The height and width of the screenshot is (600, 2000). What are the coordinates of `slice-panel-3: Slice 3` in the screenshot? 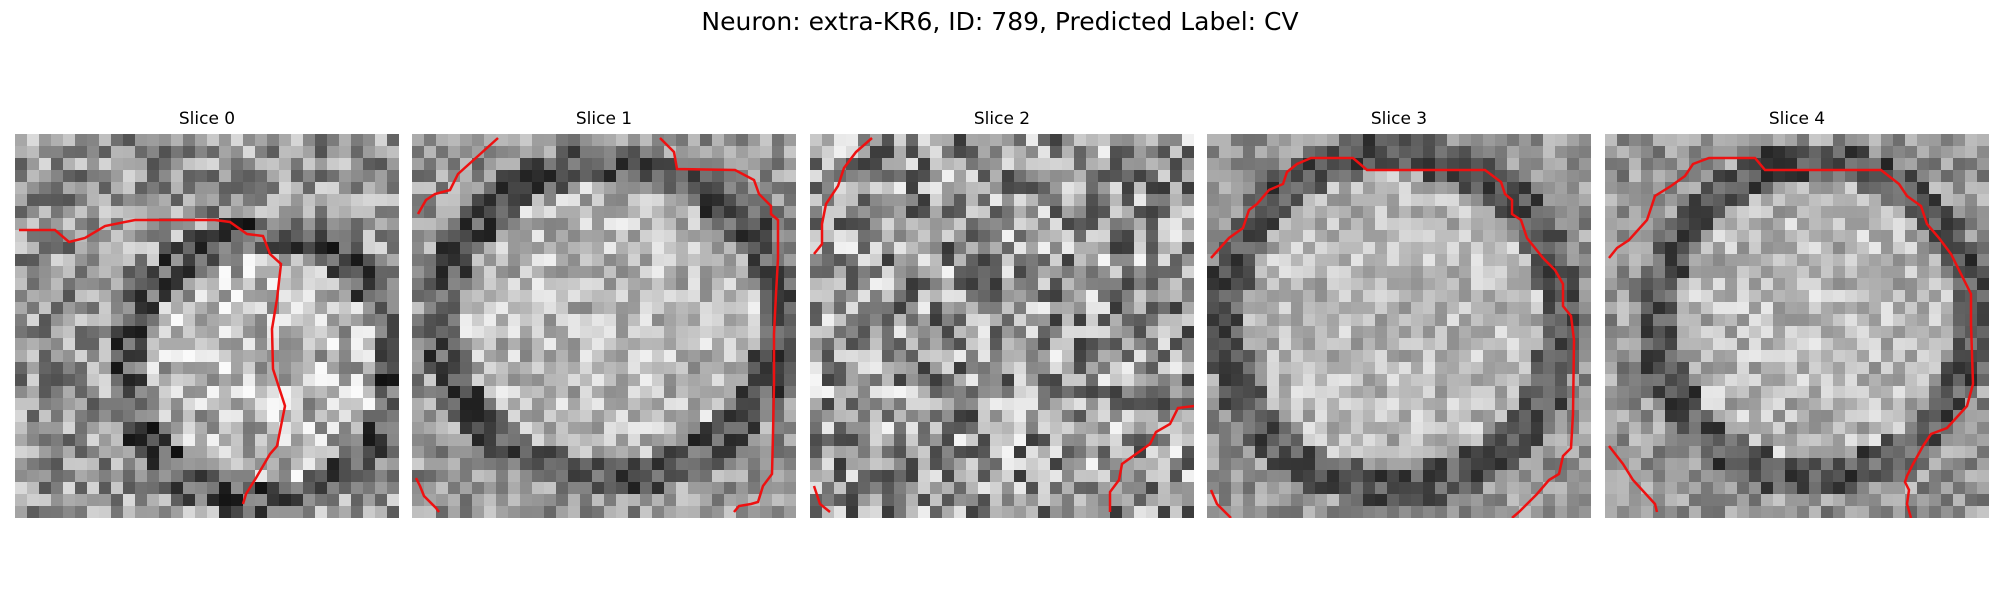 It's located at (1399, 312).